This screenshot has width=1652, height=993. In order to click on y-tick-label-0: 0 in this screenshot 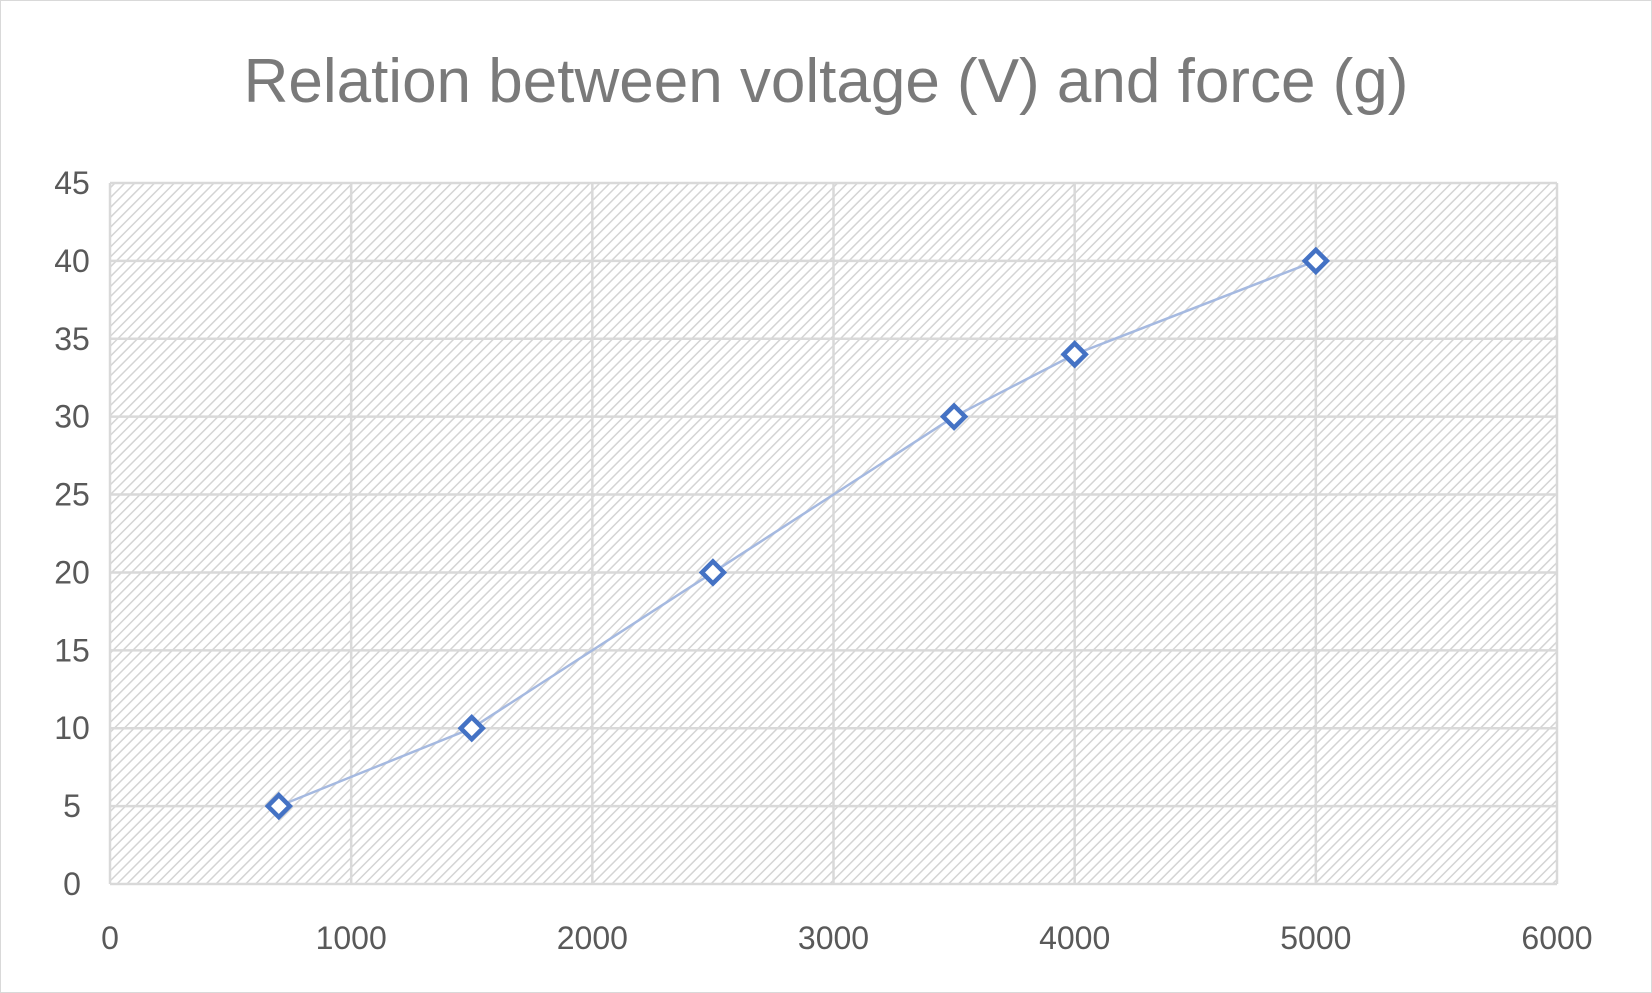, I will do `click(72, 884)`.